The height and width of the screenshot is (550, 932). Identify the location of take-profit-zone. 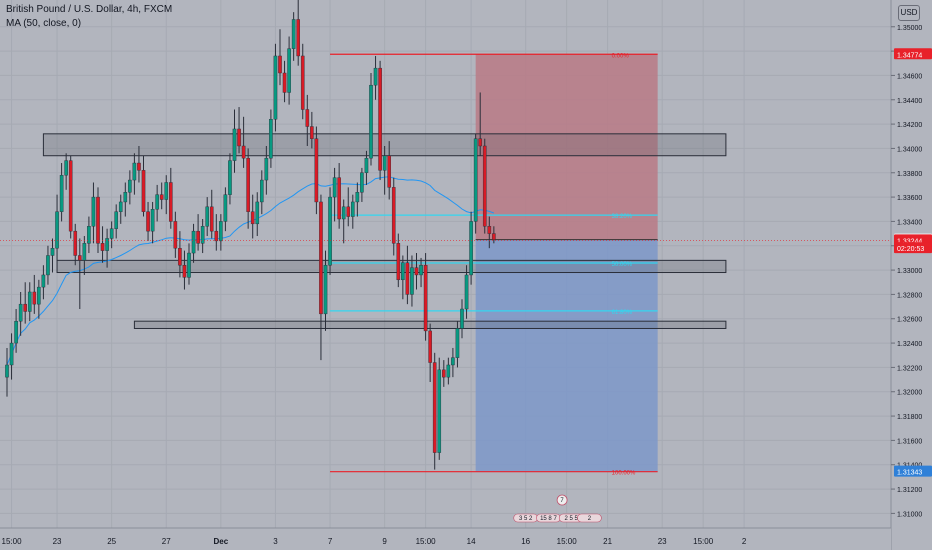
(566, 355).